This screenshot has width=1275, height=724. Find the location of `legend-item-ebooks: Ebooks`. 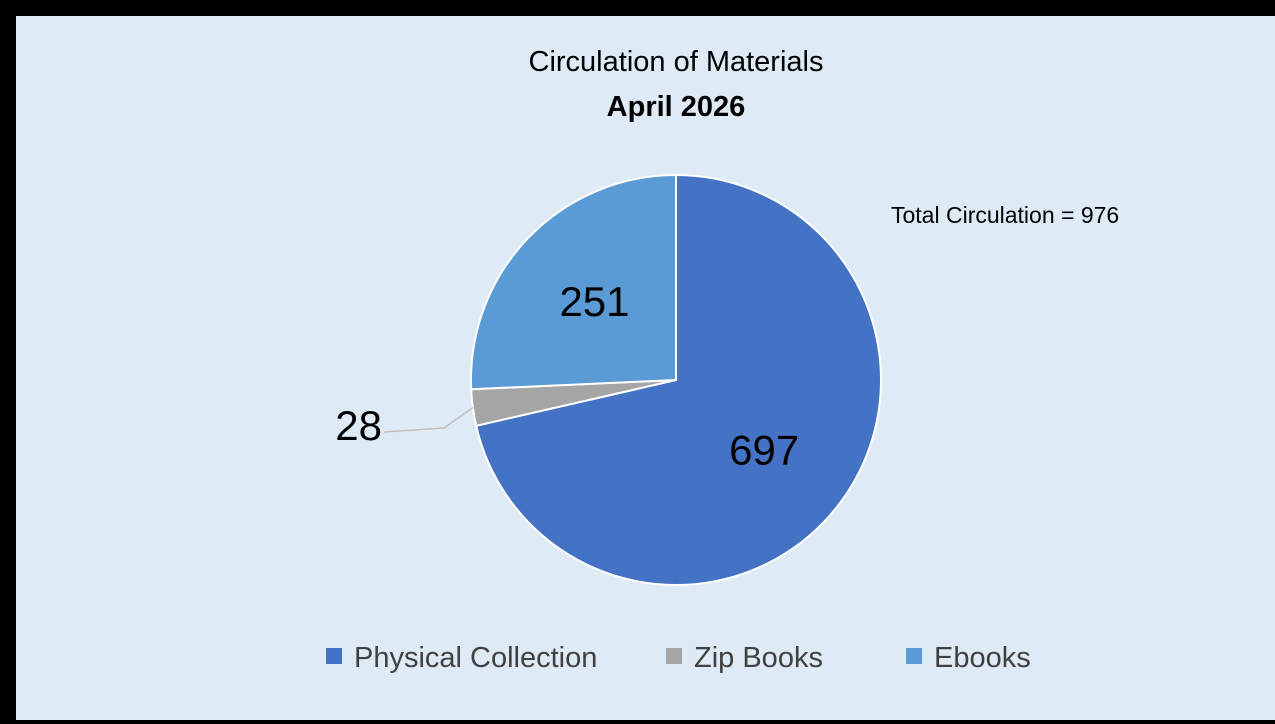

legend-item-ebooks: Ebooks is located at coordinates (968, 658).